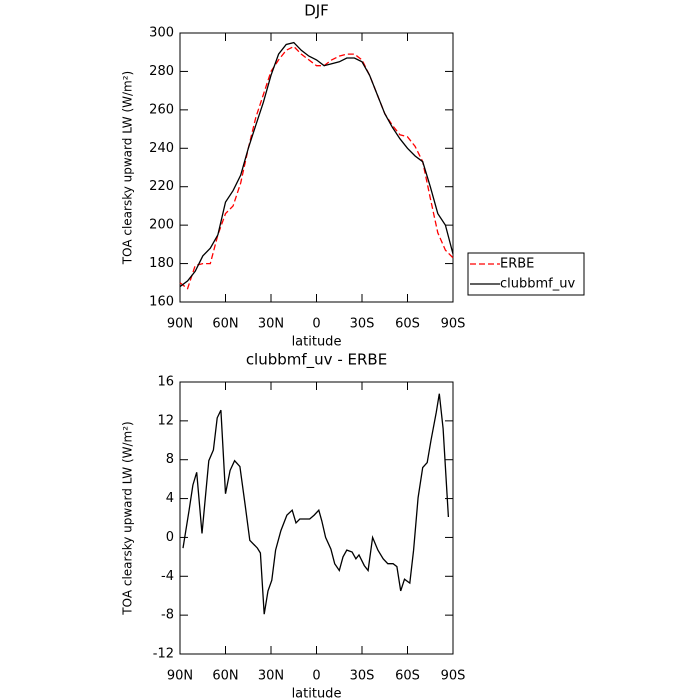 The height and width of the screenshot is (700, 700). What do you see at coordinates (537, 284) in the screenshot?
I see `legend-label: clubbmf_uv` at bounding box center [537, 284].